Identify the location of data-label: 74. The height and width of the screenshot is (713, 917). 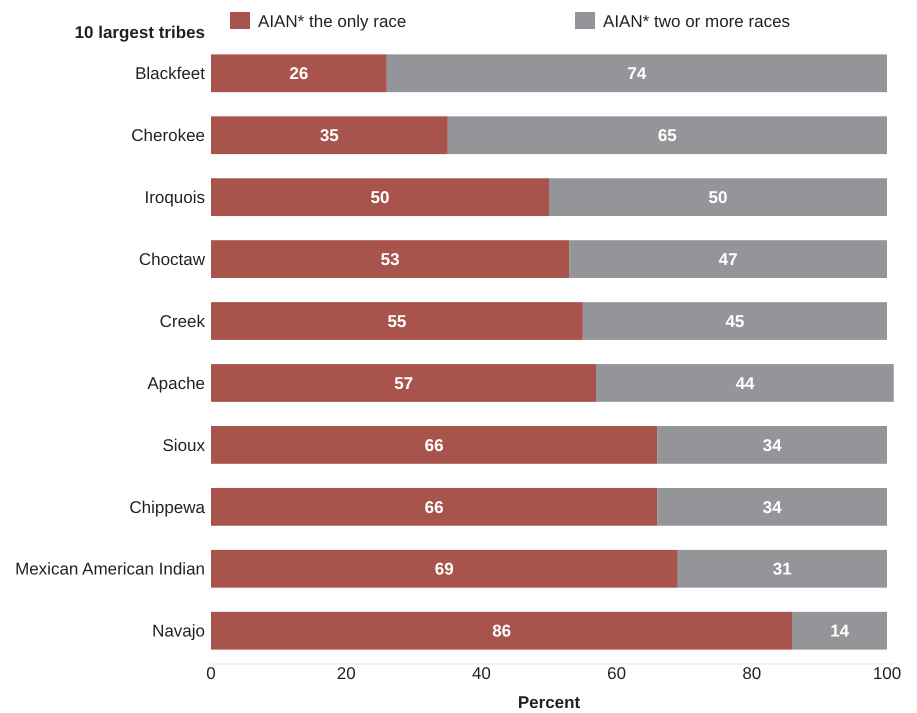
(637, 74).